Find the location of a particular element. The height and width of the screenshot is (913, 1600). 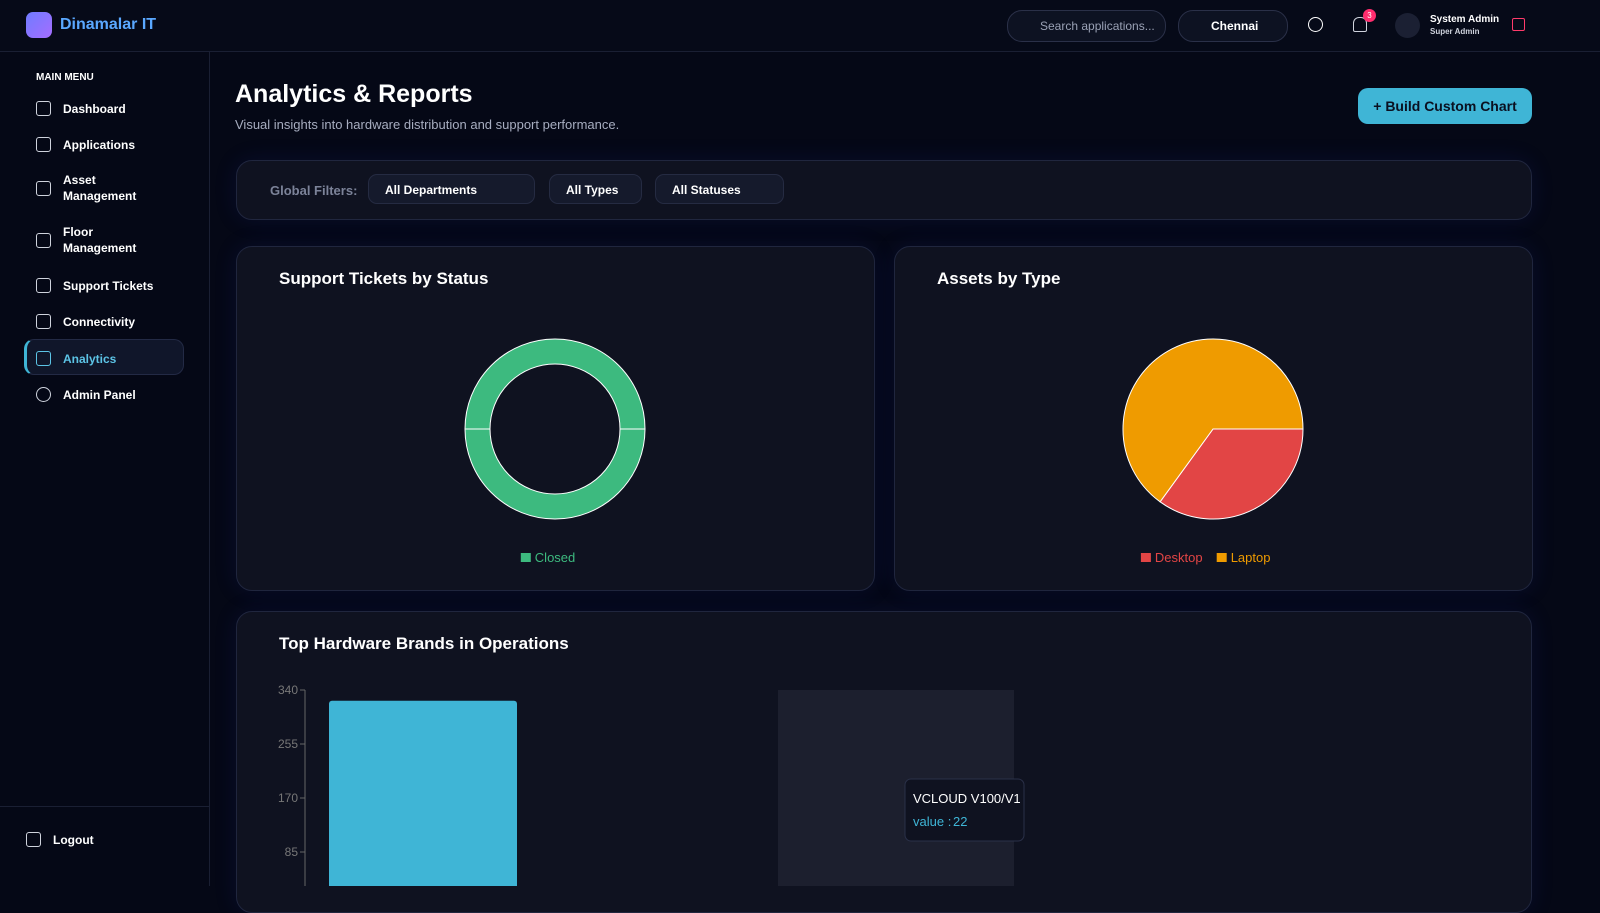

brand: Dinamalar IT is located at coordinates (108, 24).